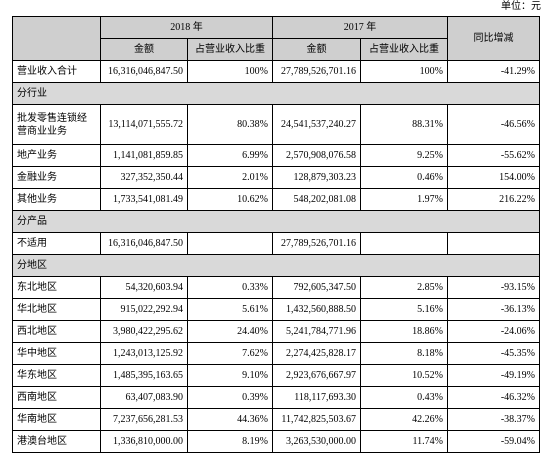  Describe the element at coordinates (144, 124) in the screenshot. I see `value-cell: 13,114,071,555.72` at that location.